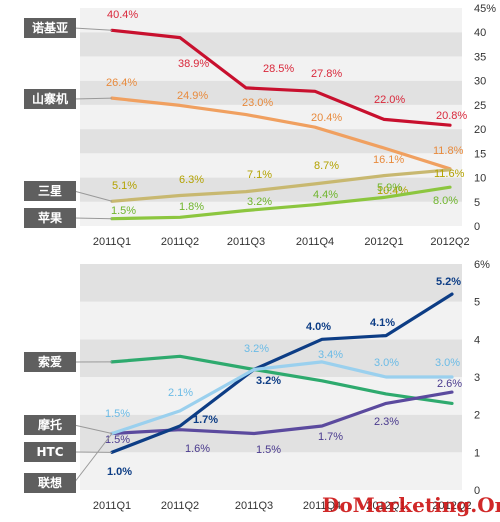 The width and height of the screenshot is (500, 522). What do you see at coordinates (382, 323) in the screenshot?
I see `data-label: 4.1%` at bounding box center [382, 323].